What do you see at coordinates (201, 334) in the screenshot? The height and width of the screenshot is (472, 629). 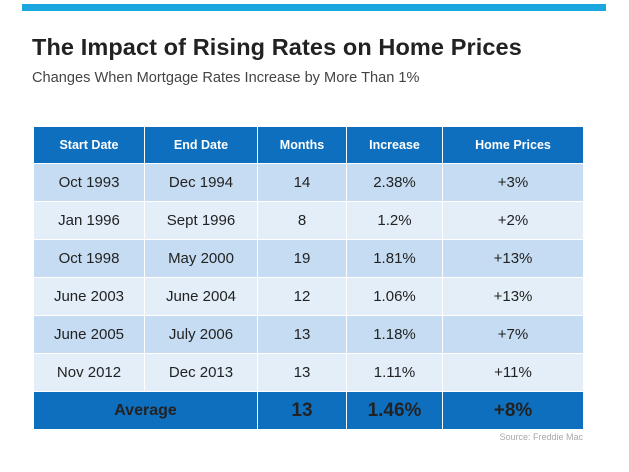 I see `cell-end-date: July 2006` at bounding box center [201, 334].